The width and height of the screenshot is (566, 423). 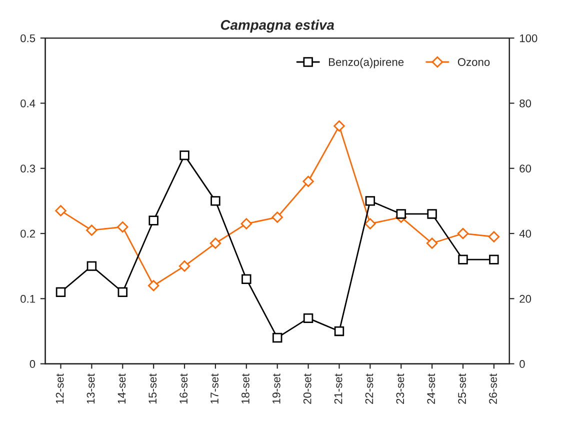 I want to click on x-tick-label: 16-set, so click(x=184, y=389).